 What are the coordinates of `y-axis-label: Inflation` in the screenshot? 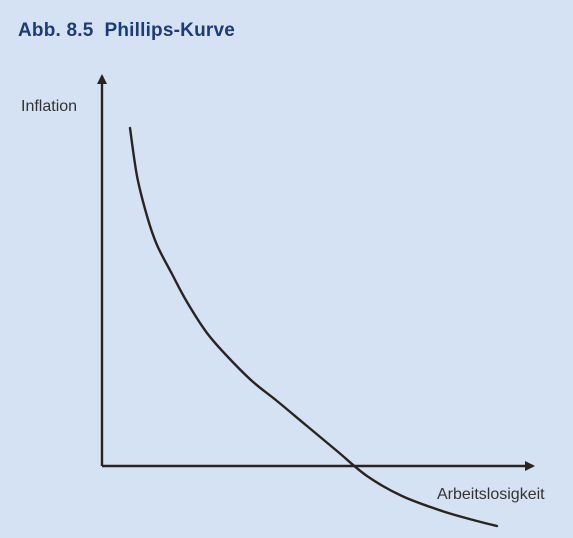 It's located at (49, 106).